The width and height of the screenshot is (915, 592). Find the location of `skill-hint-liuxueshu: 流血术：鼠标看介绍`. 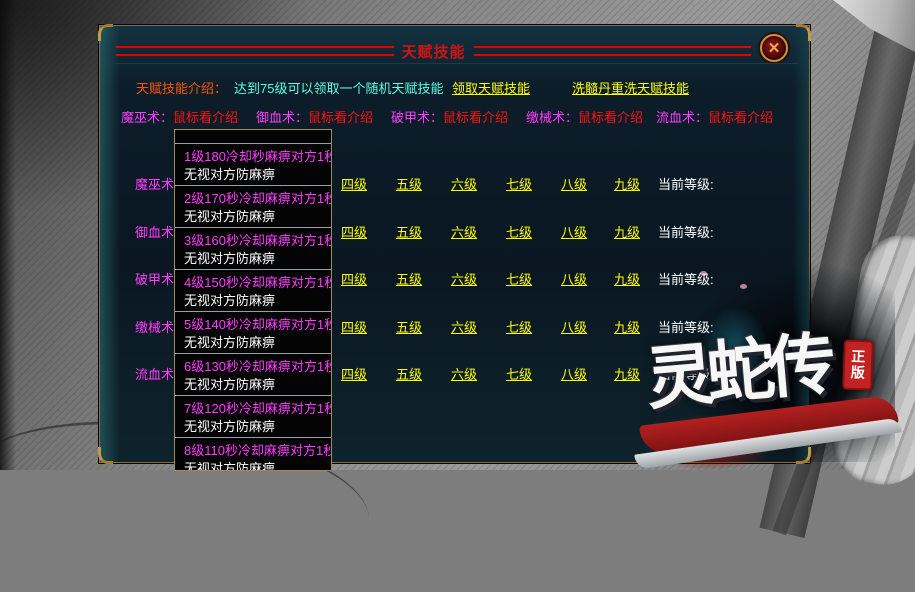

skill-hint-liuxueshu: 流血术：鼠标看介绍 is located at coordinates (715, 117).